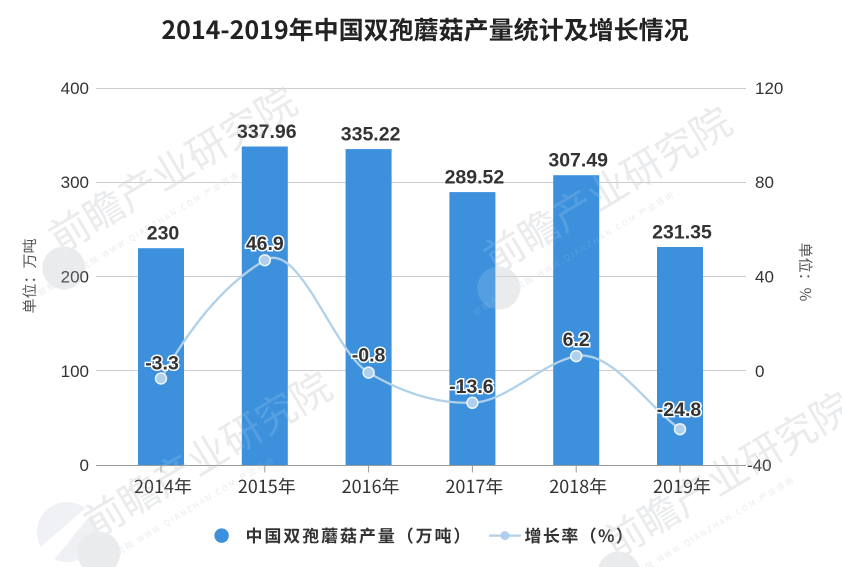 This screenshot has height=567, width=842. What do you see at coordinates (371, 135) in the screenshot?
I see `svg-text: 335.22` at bounding box center [371, 135].